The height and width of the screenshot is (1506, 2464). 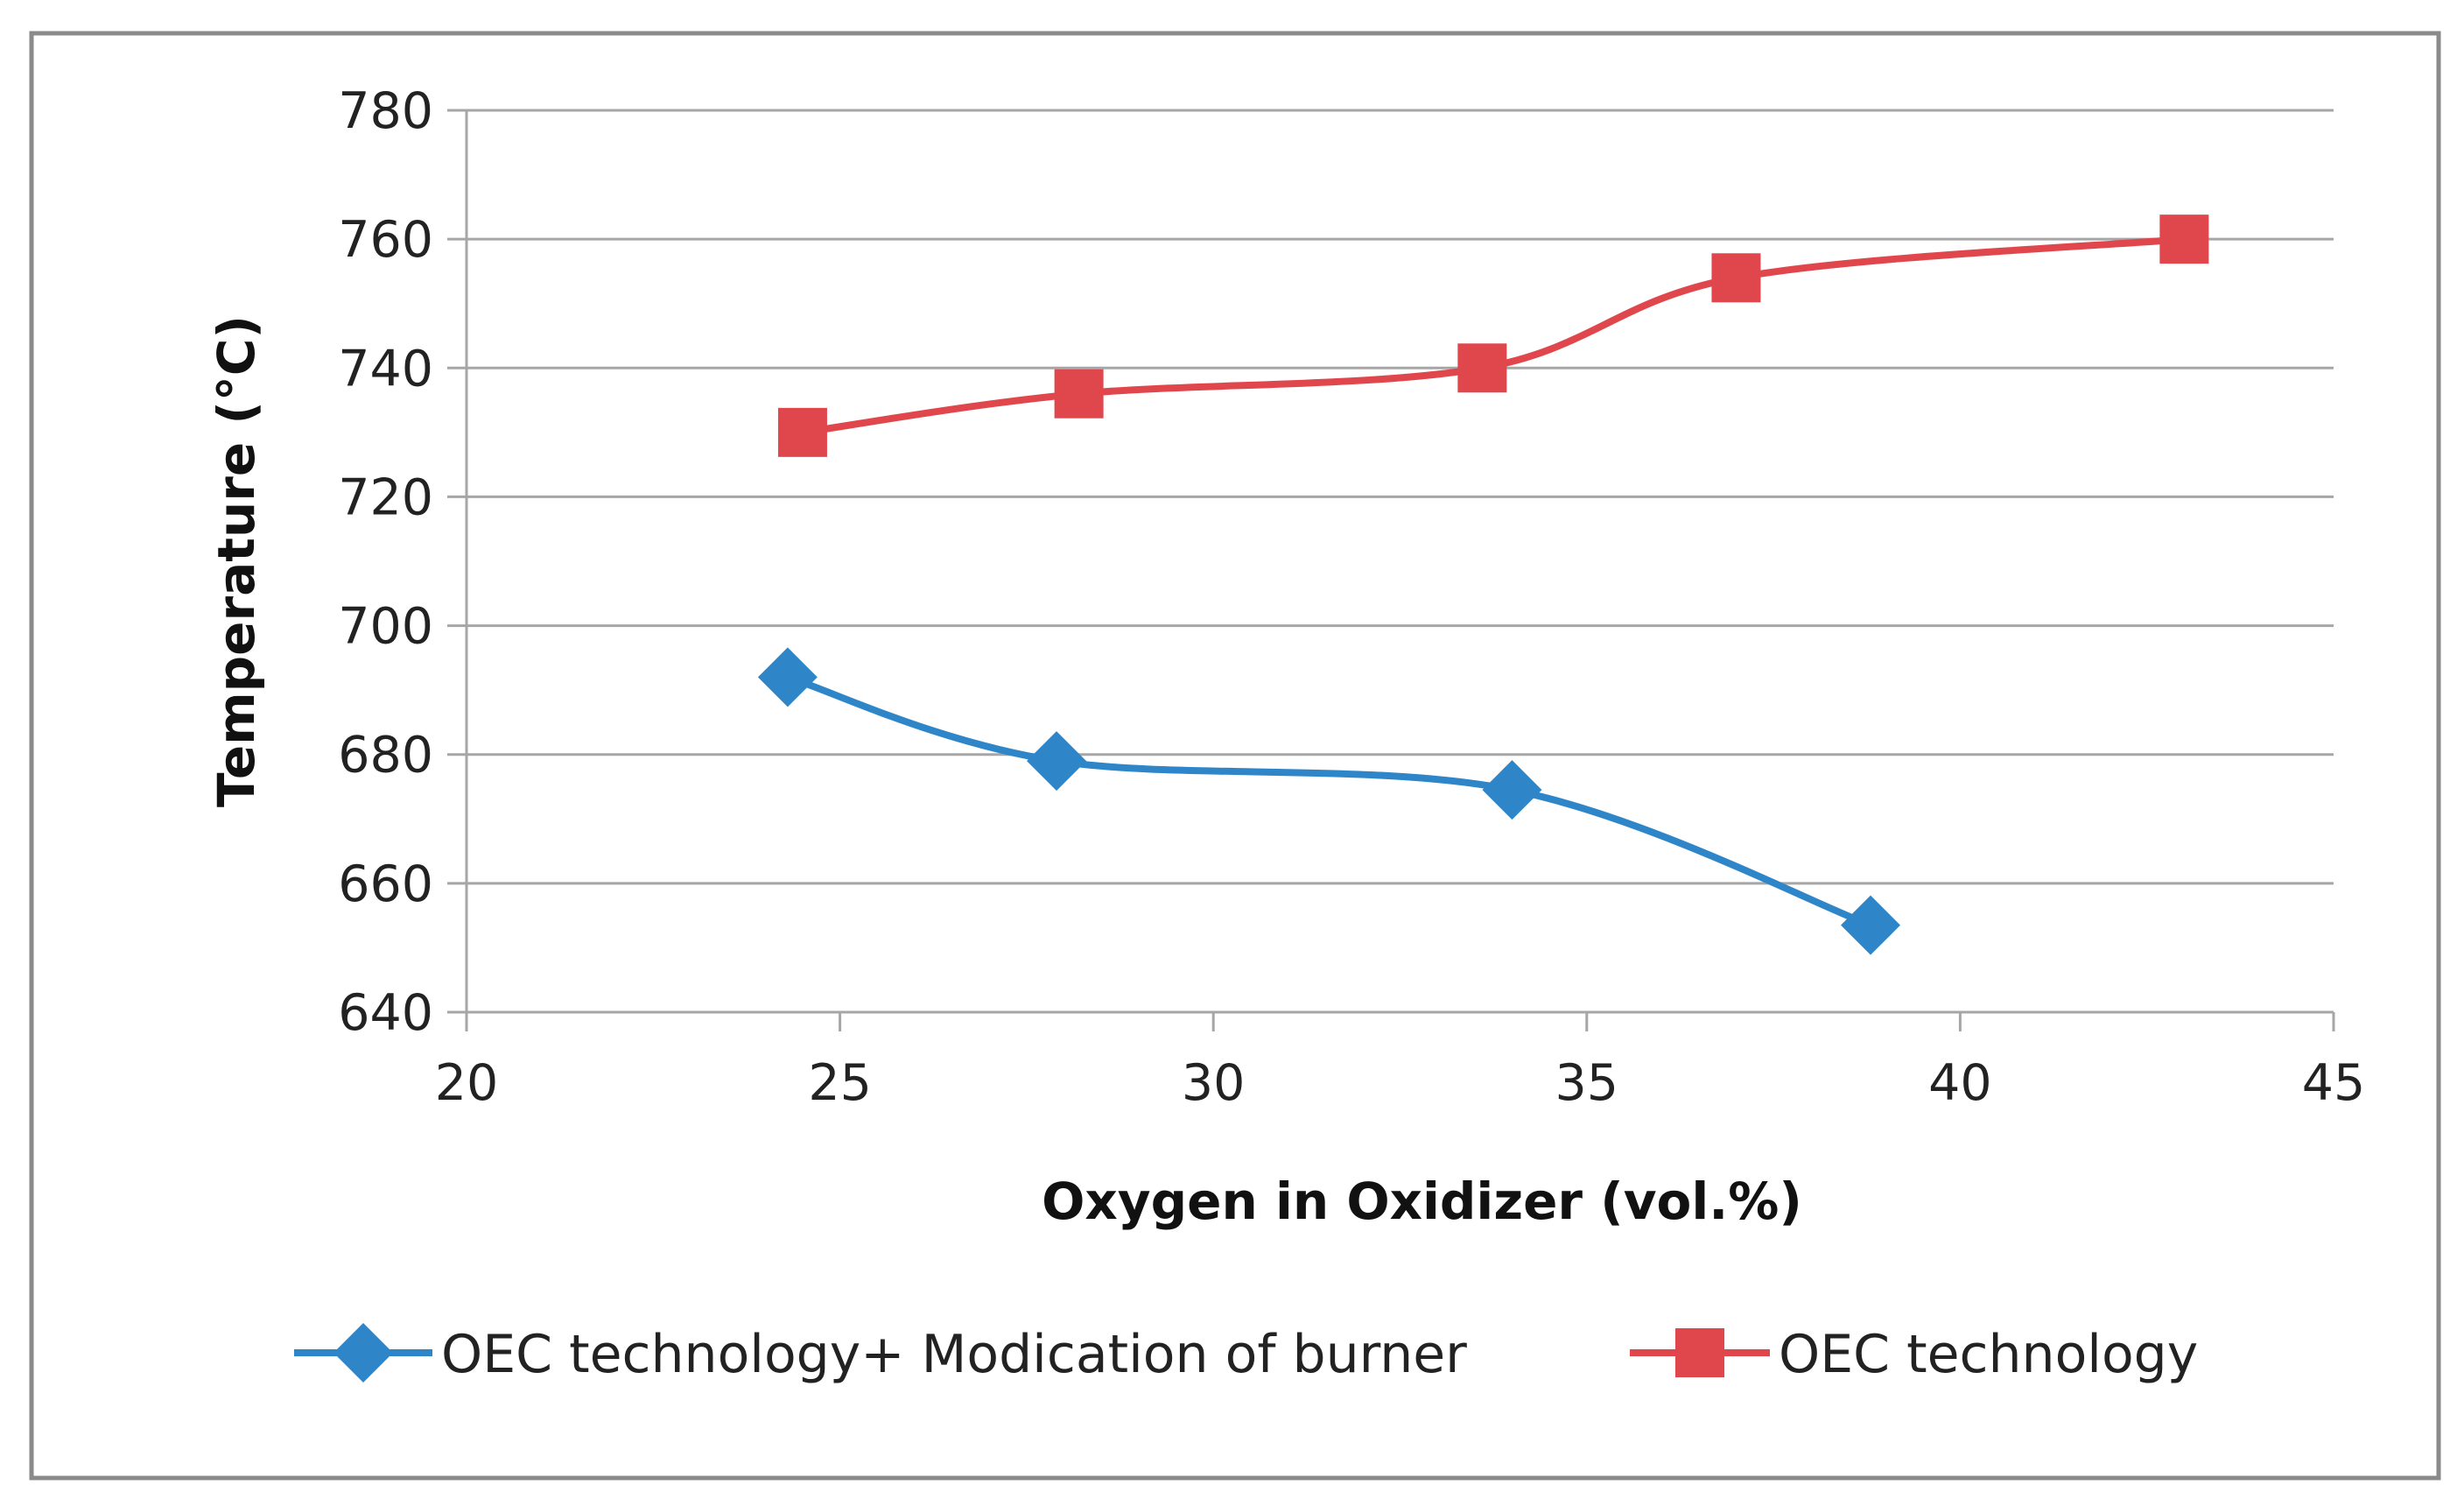 What do you see at coordinates (2334, 1083) in the screenshot?
I see `x-tick-label: 45` at bounding box center [2334, 1083].